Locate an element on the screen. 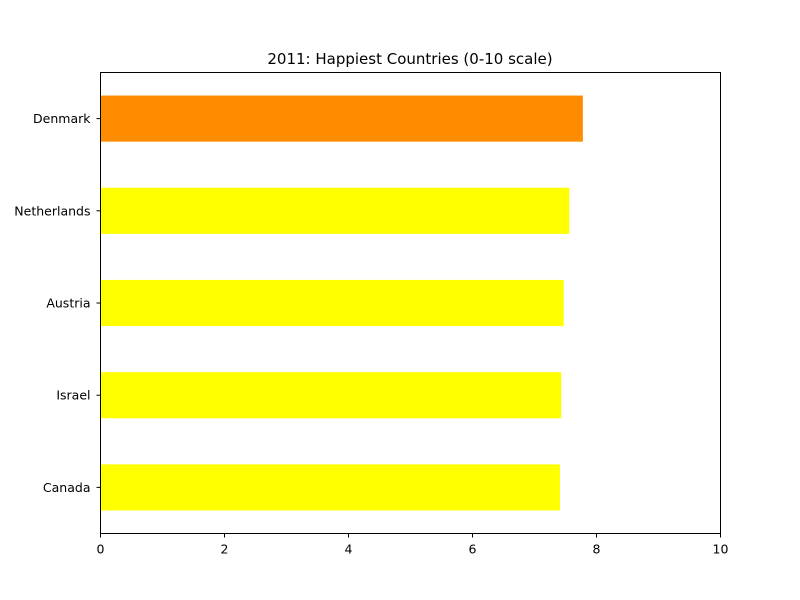 This screenshot has height=600, width=800. y-tick-label: Austria is located at coordinates (68, 303).